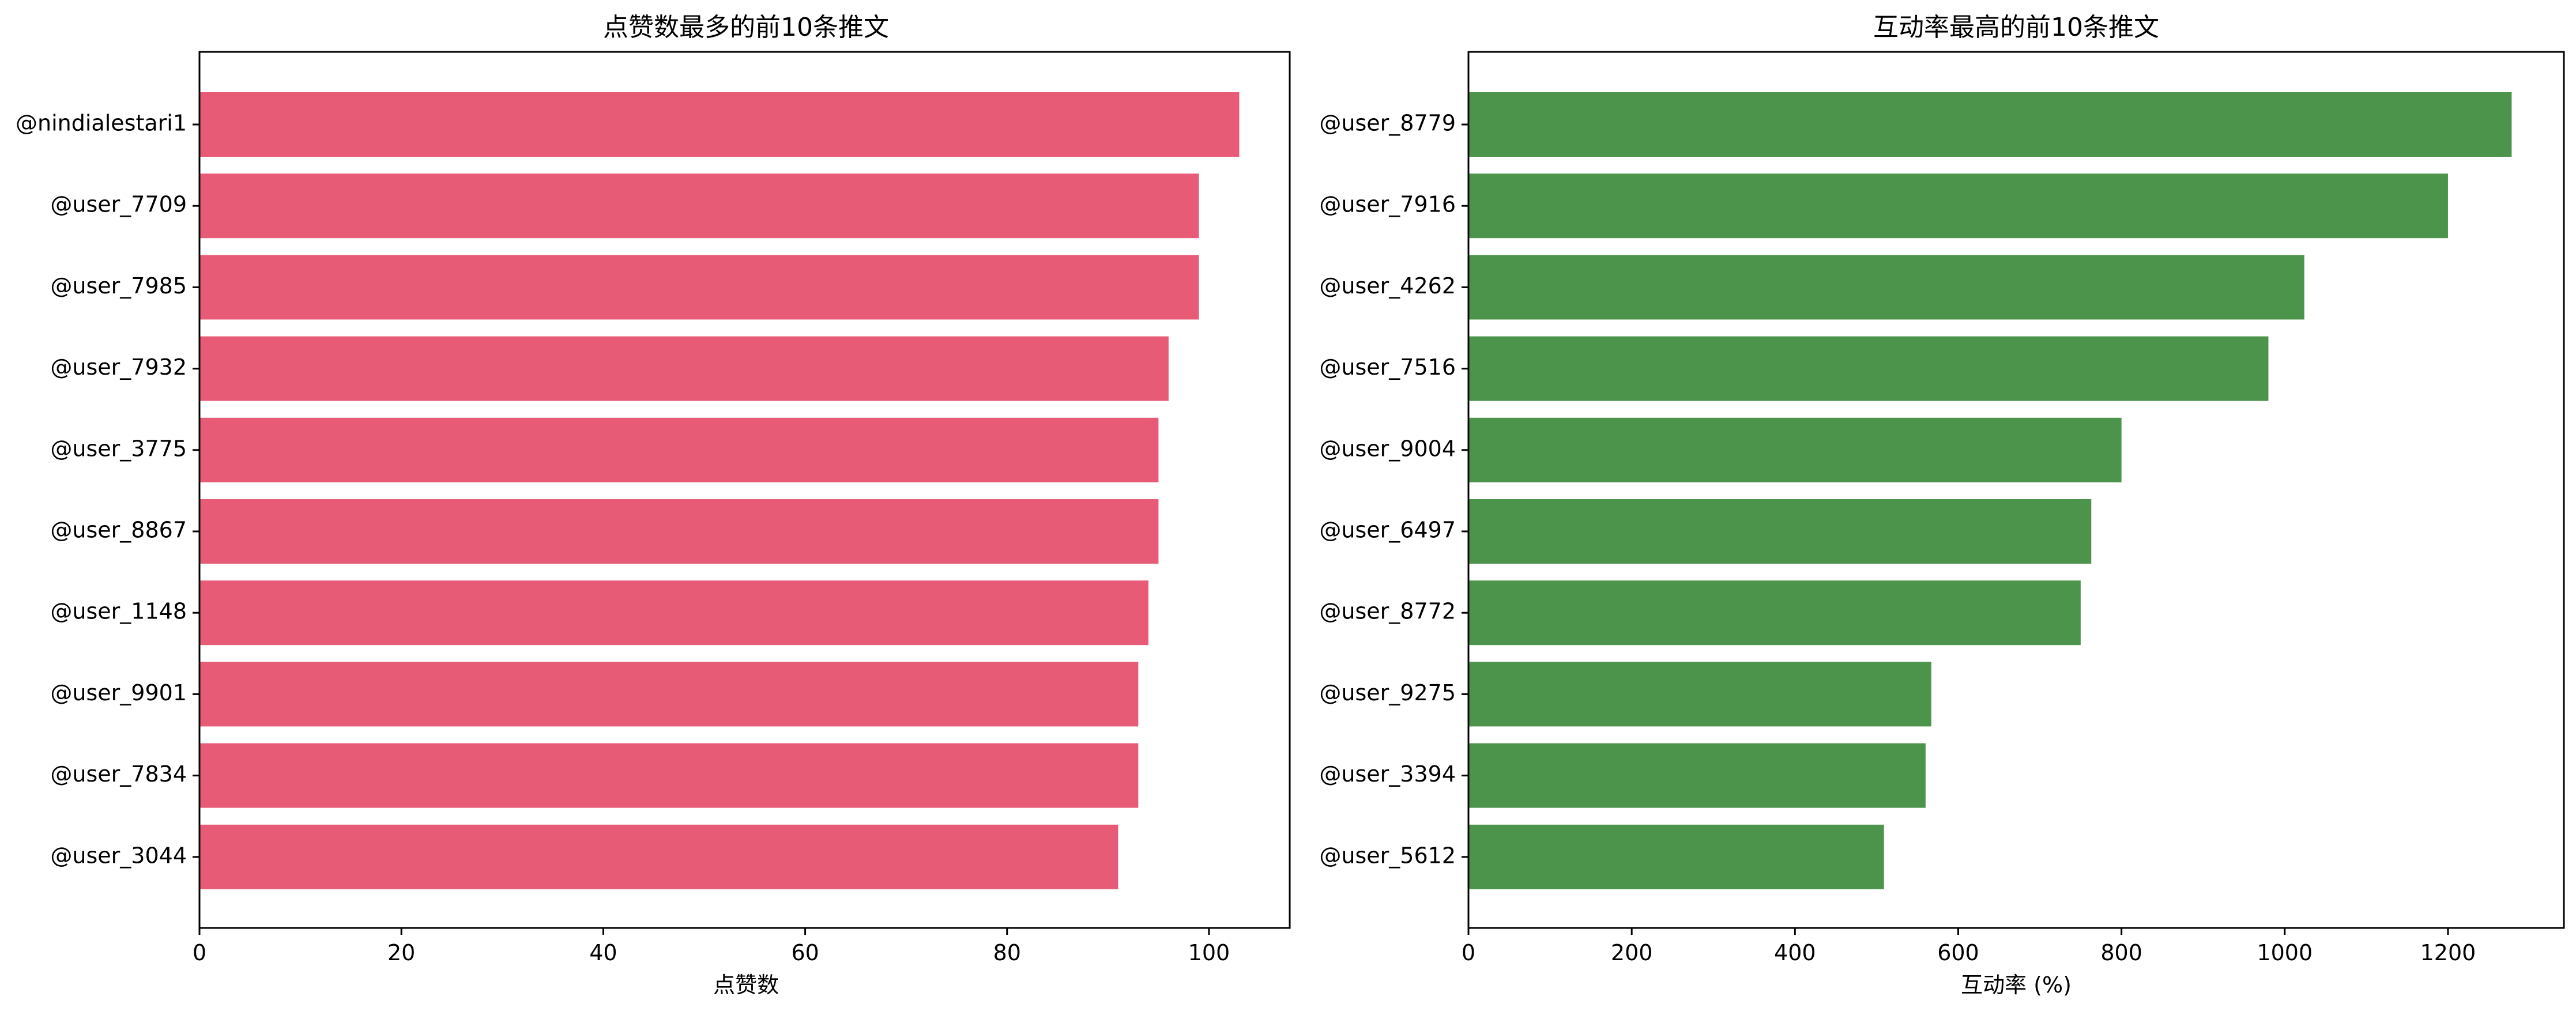 This screenshot has height=1019, width=2576. I want to click on left-category-label-6: @user_1148, so click(118, 611).